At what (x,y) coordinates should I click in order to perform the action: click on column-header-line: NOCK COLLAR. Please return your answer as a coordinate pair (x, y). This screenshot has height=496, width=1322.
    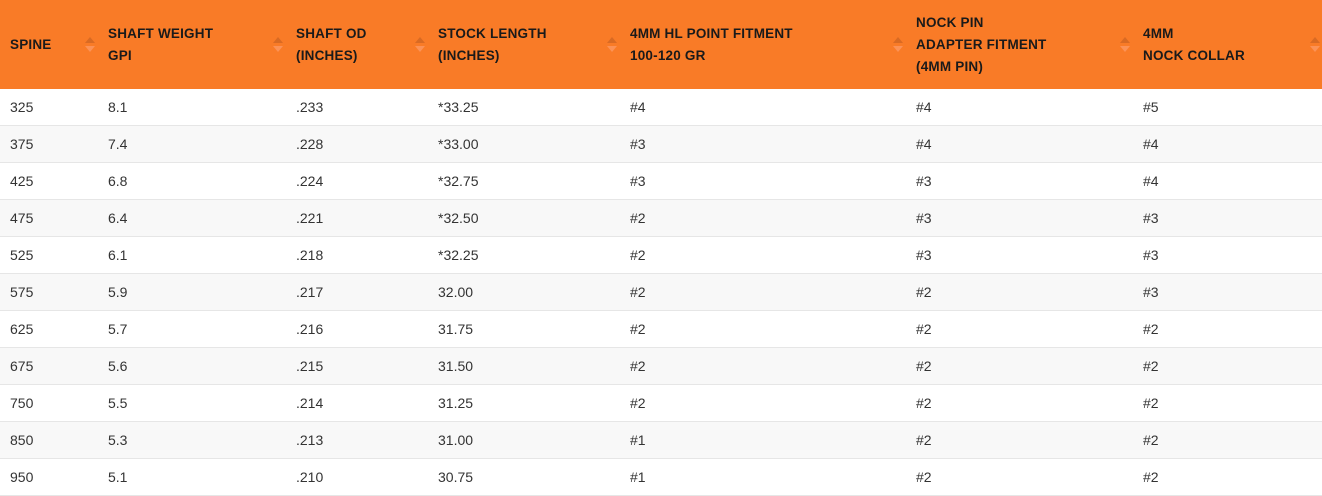
    Looking at the image, I should click on (1194, 55).